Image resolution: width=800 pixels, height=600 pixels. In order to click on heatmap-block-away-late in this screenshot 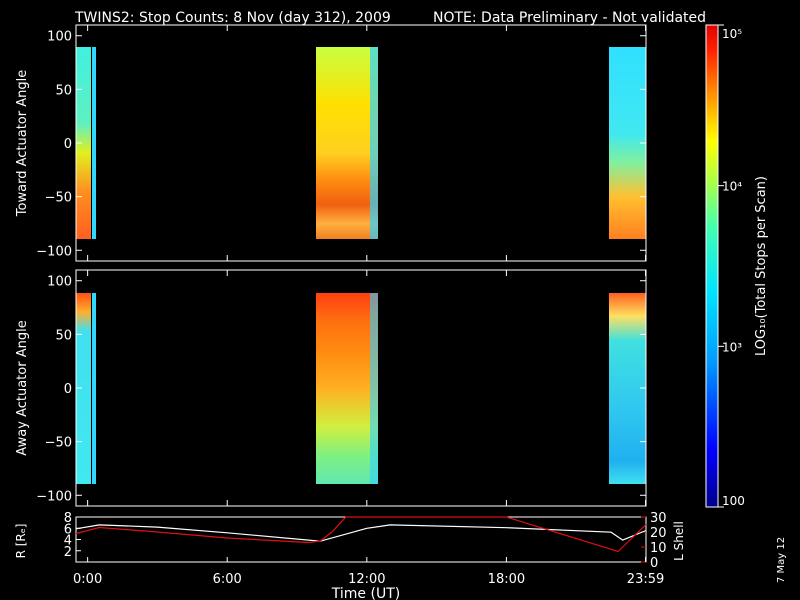, I will do `click(627, 388)`.